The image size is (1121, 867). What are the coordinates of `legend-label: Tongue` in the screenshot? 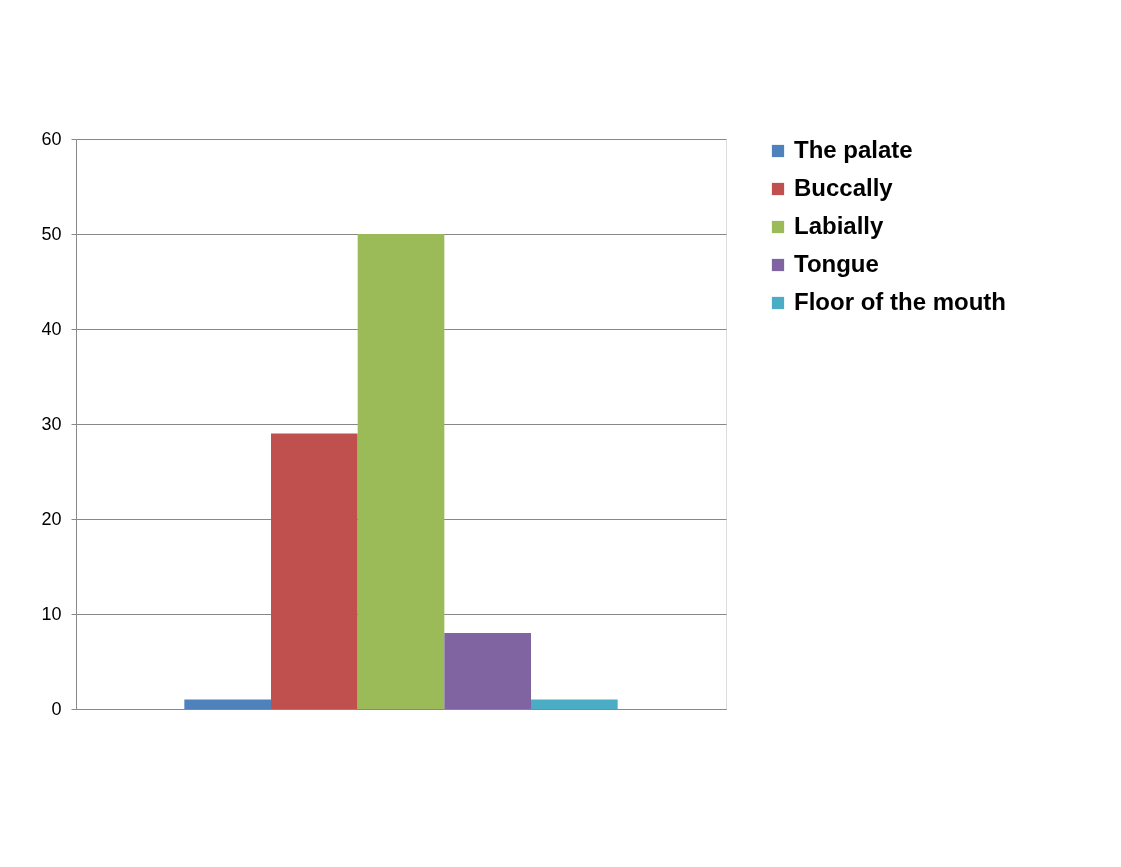 It's located at (836, 263).